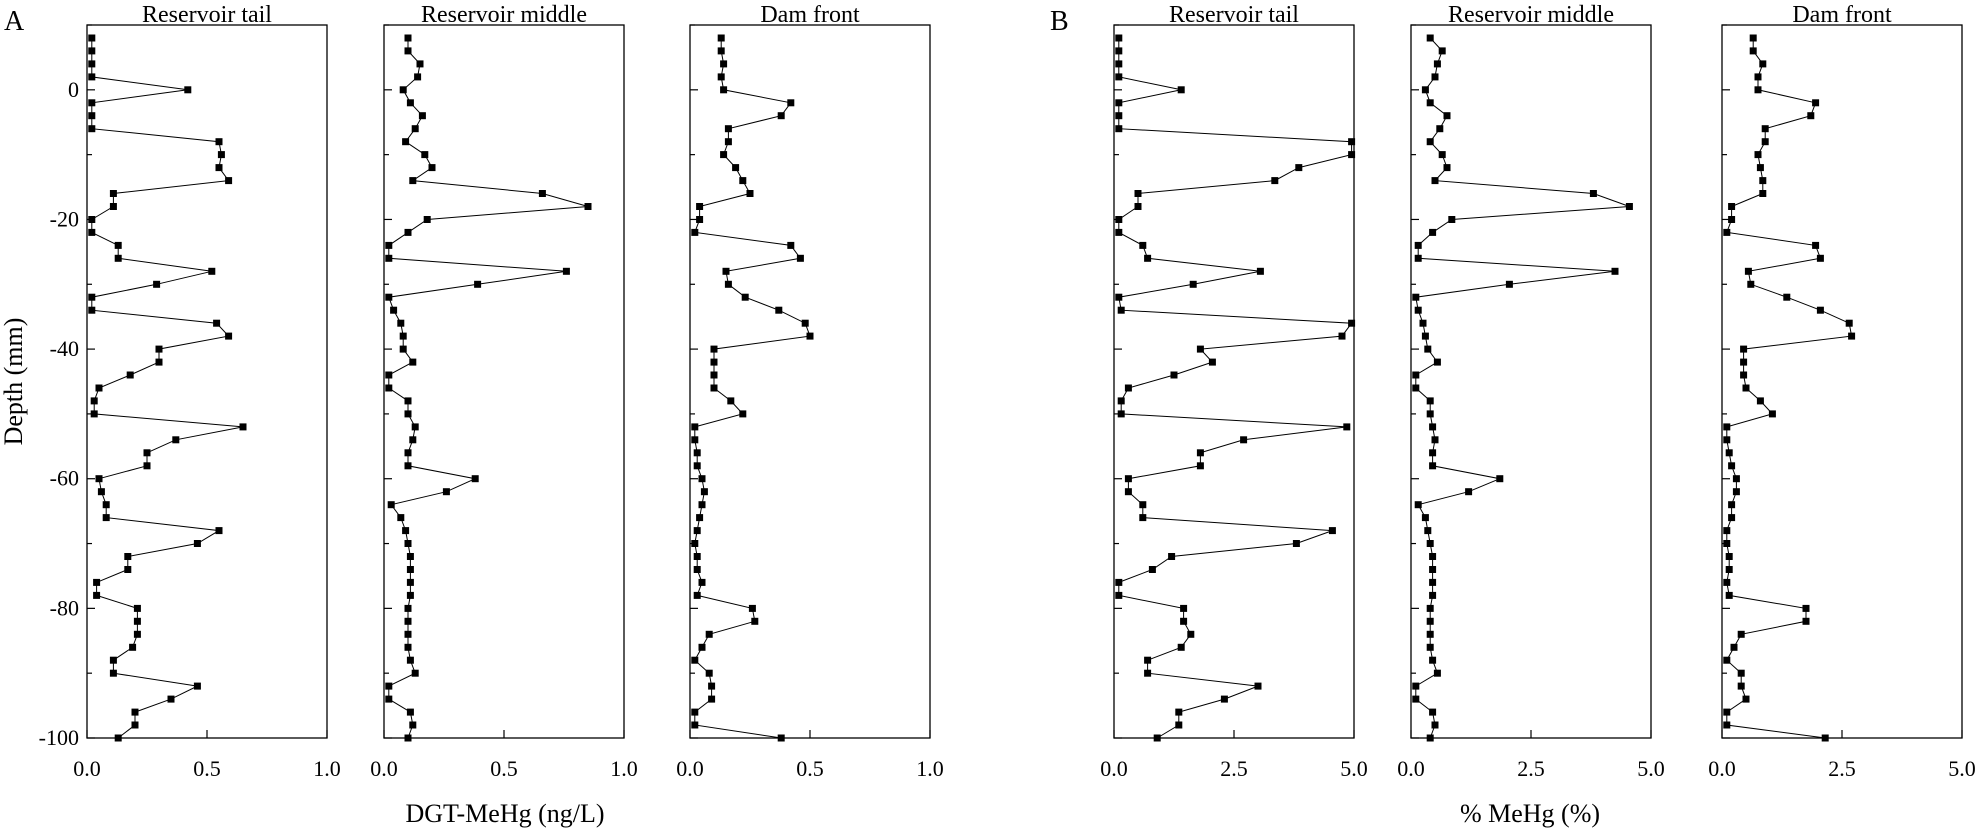  What do you see at coordinates (504, 391) in the screenshot?
I see `panel-reservoir-middle: Reservoir middle 0.0 0.5 1.0` at bounding box center [504, 391].